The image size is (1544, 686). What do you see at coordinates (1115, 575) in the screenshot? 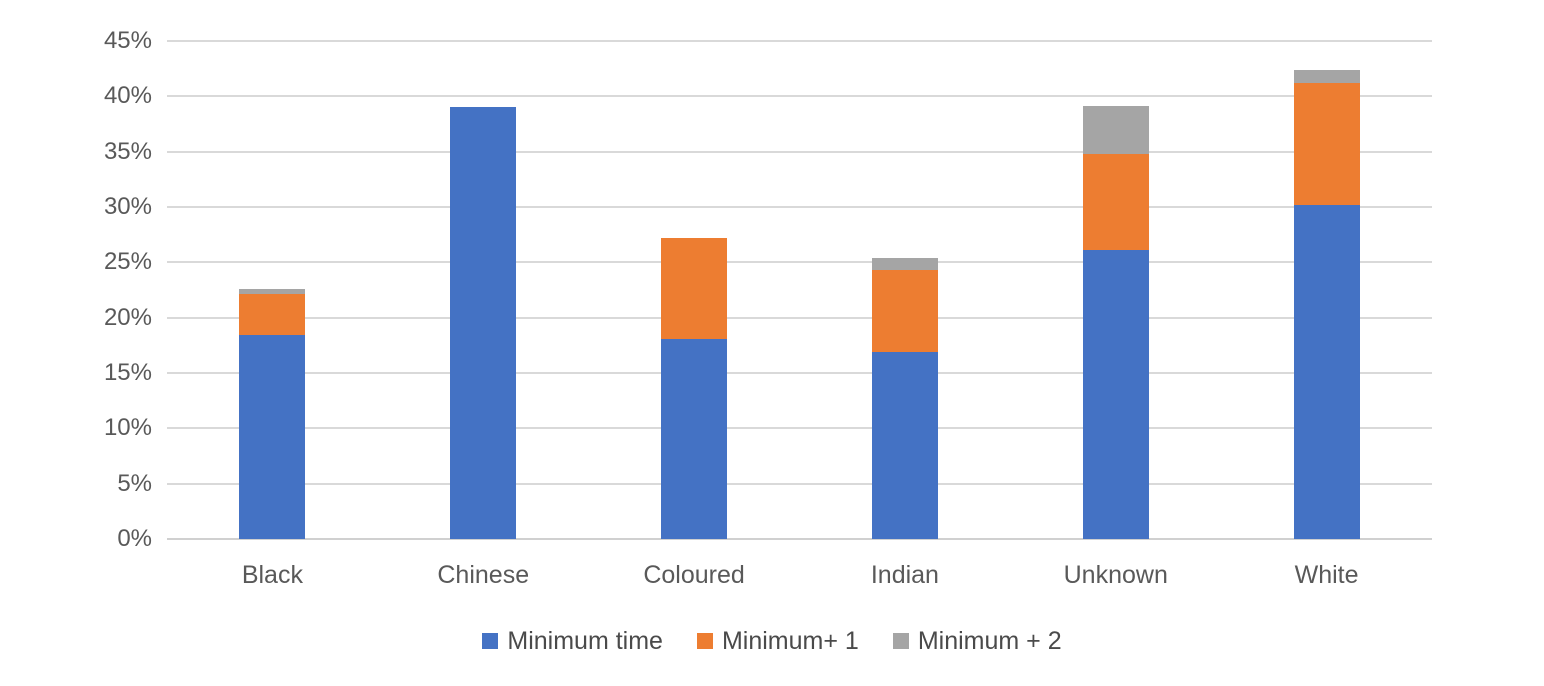
I see `x-axis-label: Unknown` at bounding box center [1115, 575].